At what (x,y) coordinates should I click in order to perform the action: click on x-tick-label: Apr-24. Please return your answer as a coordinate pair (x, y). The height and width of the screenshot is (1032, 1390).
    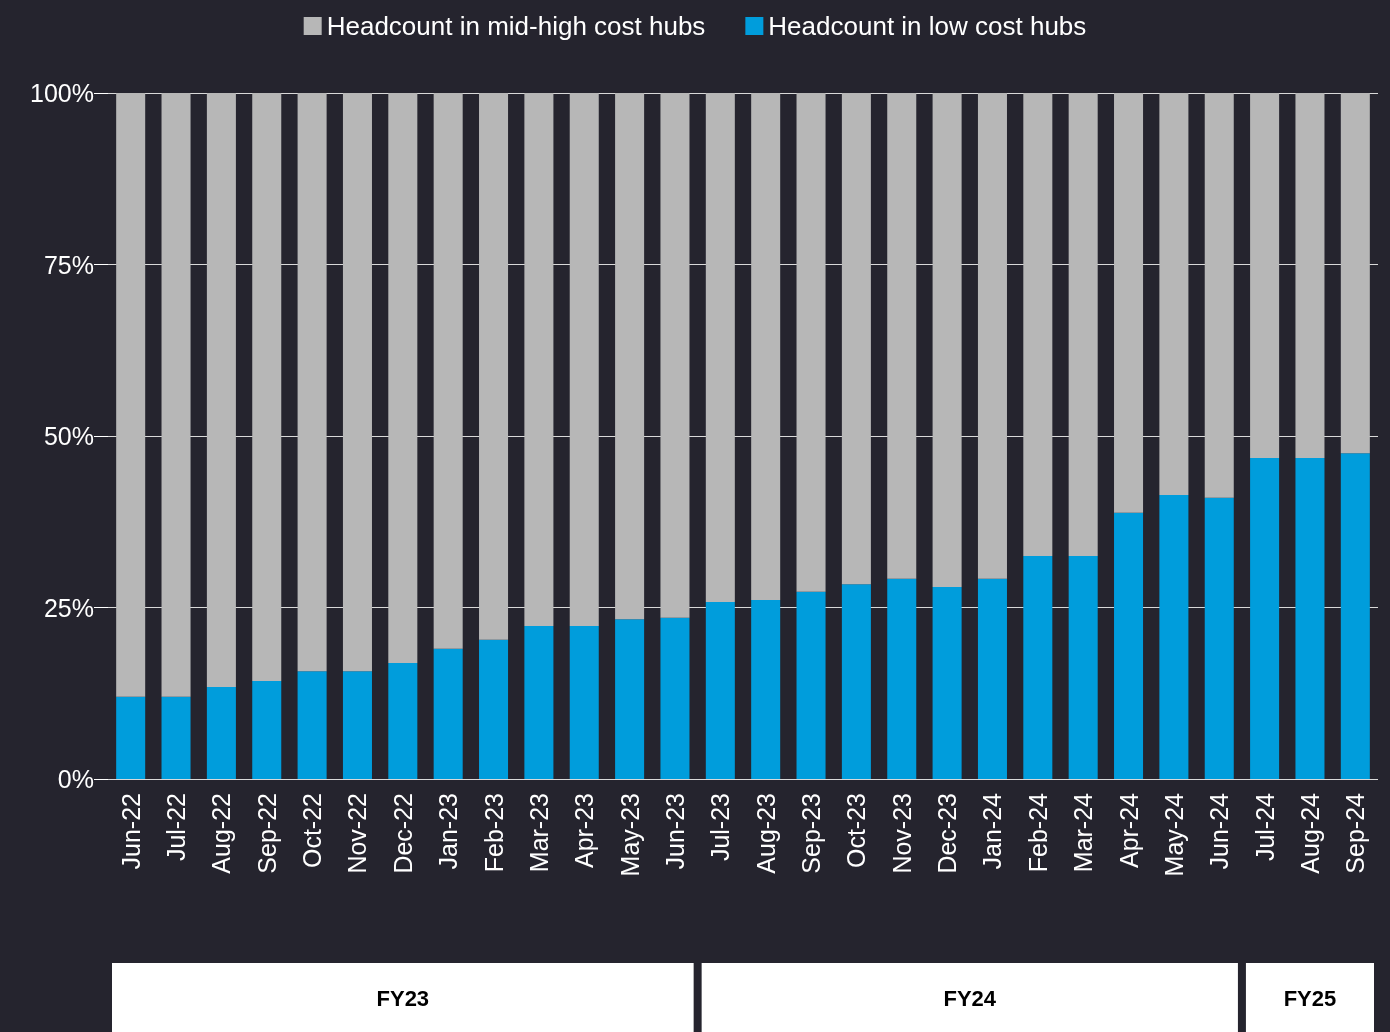
    Looking at the image, I should click on (1128, 830).